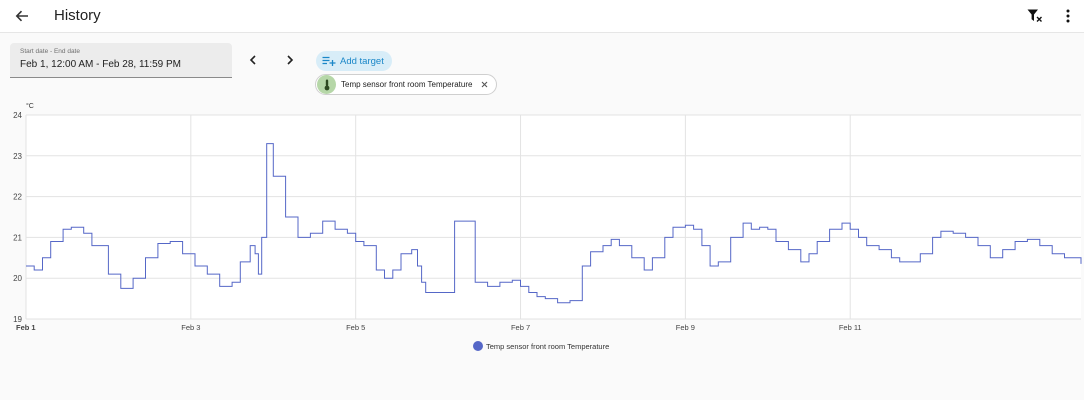 Image resolution: width=1084 pixels, height=400 pixels. I want to click on arrow-left-icon, so click(21, 16).